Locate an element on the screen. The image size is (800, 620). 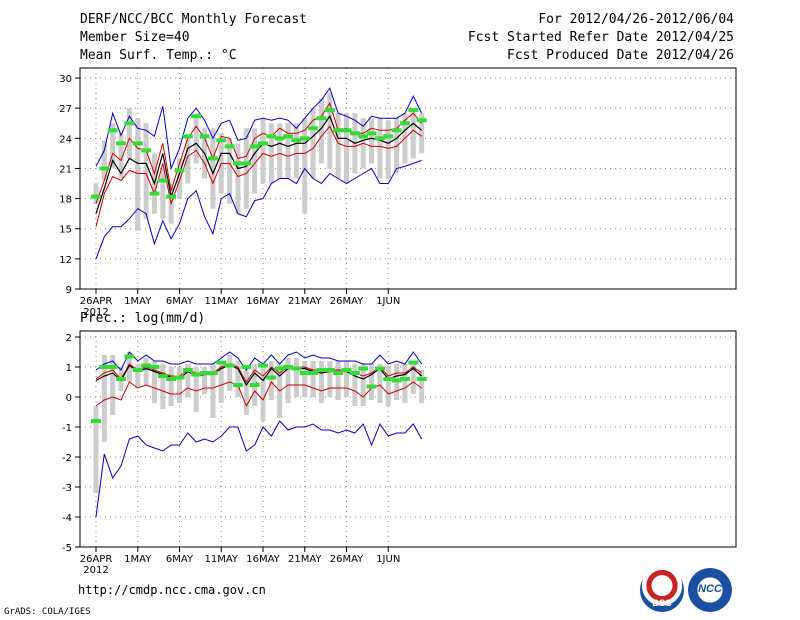
prec-series-max-line is located at coordinates (259, 361).